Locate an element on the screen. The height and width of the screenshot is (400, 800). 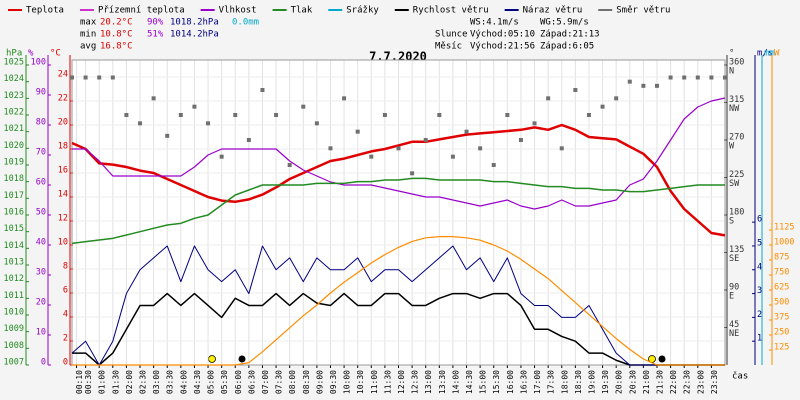
y-tick-label: 1019 is located at coordinates (14, 163).